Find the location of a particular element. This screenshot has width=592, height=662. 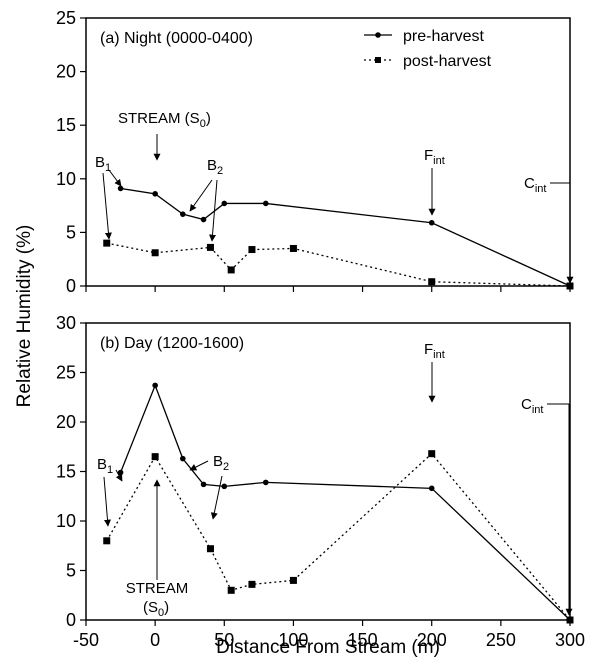

legend-pre-harvest-marker is located at coordinates (378, 35).